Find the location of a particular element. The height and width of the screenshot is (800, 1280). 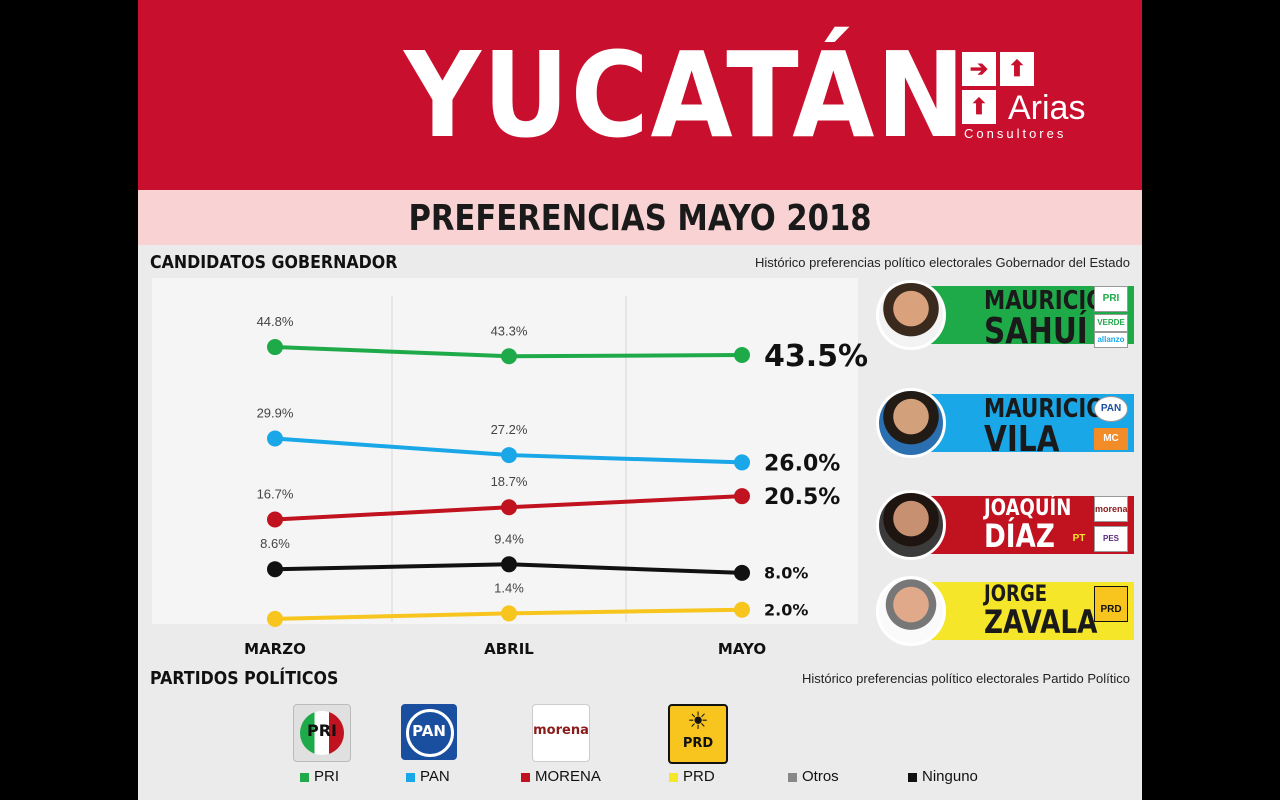

x-tick-label: MAYO is located at coordinates (742, 649).